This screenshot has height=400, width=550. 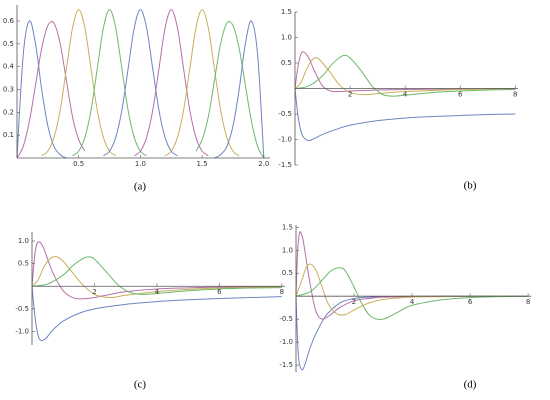 What do you see at coordinates (263, 164) in the screenshot?
I see `x-tick-label: 2.0` at bounding box center [263, 164].